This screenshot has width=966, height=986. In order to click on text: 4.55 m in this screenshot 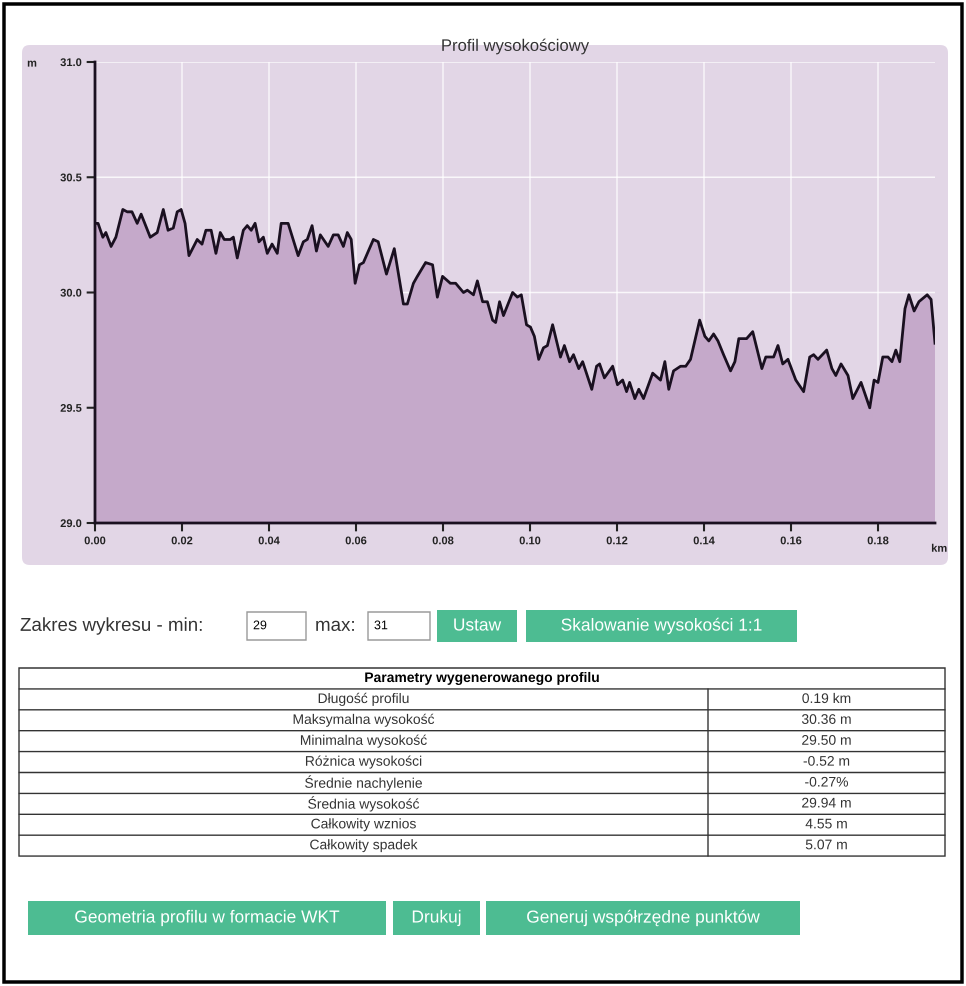, I will do `click(826, 823)`.